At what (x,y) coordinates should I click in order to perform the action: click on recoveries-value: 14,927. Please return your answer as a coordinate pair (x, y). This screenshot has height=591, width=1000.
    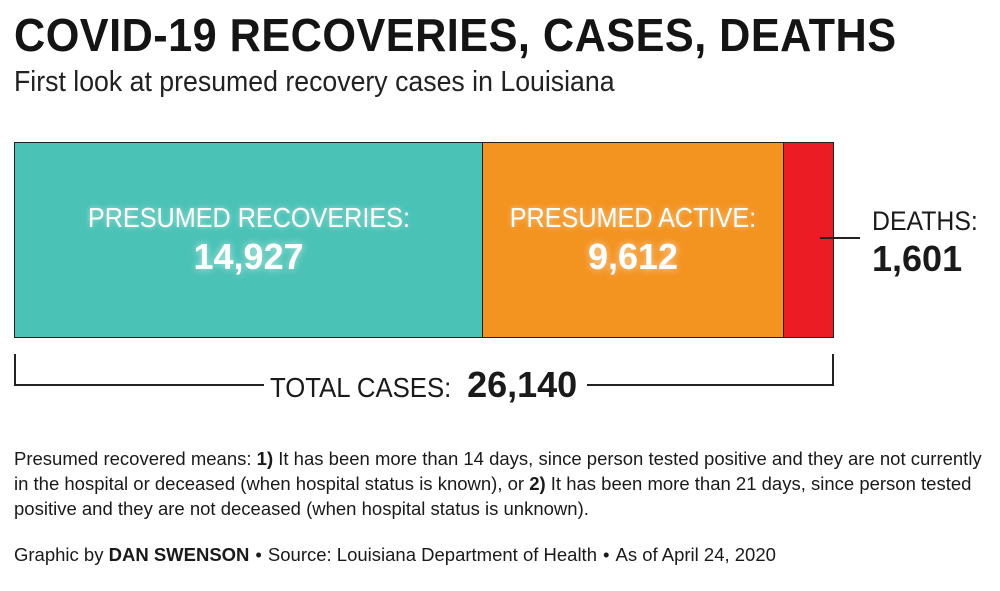
    Looking at the image, I should click on (248, 256).